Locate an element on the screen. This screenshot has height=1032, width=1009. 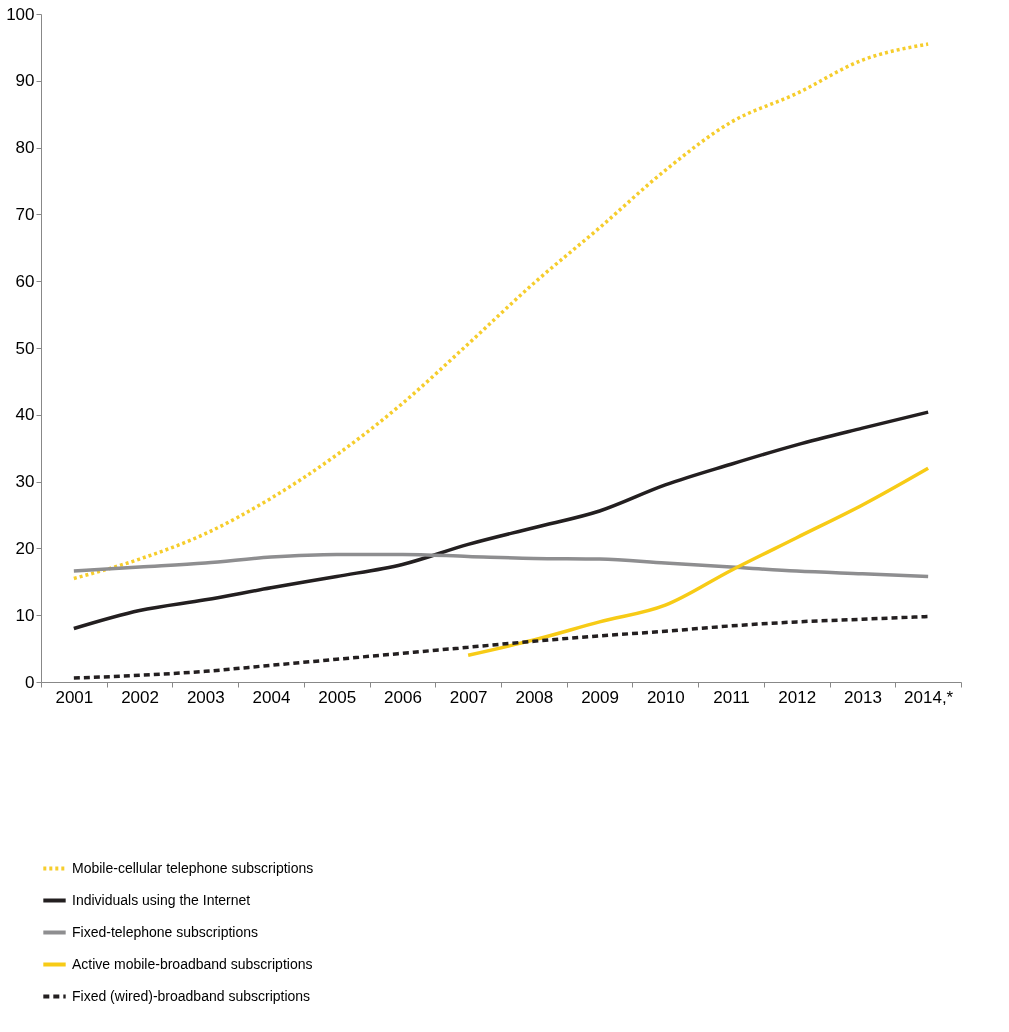
x-tick-label: 2009 is located at coordinates (600, 697).